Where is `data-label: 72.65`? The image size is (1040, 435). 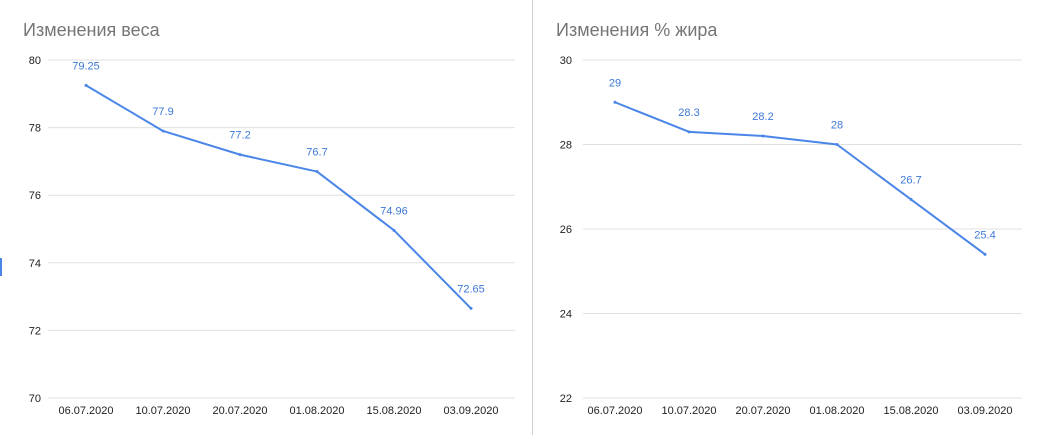 data-label: 72.65 is located at coordinates (471, 289).